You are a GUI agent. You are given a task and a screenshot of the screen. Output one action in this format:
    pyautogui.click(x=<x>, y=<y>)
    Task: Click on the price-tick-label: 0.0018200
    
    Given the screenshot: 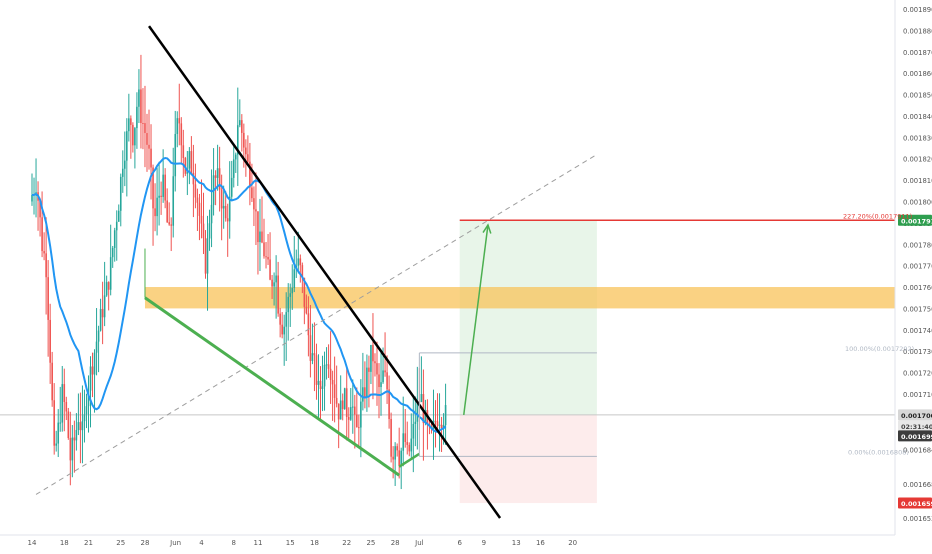 What is the action you would take?
    pyautogui.click(x=917, y=160)
    